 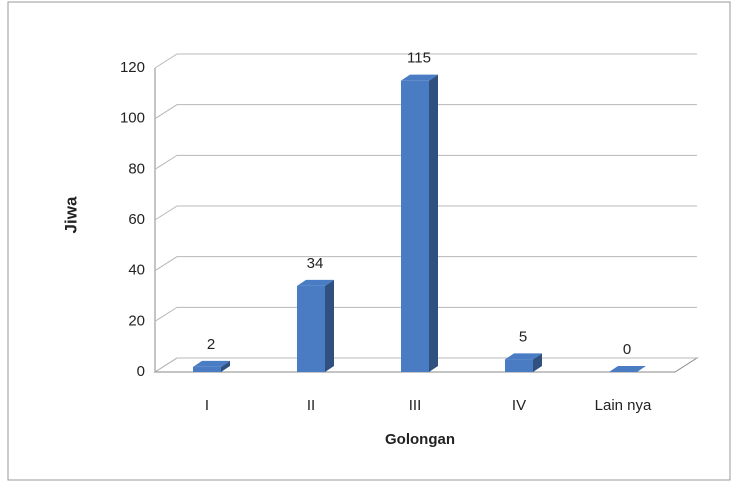 What do you see at coordinates (141, 371) in the screenshot?
I see `y-tick-label: 0` at bounding box center [141, 371].